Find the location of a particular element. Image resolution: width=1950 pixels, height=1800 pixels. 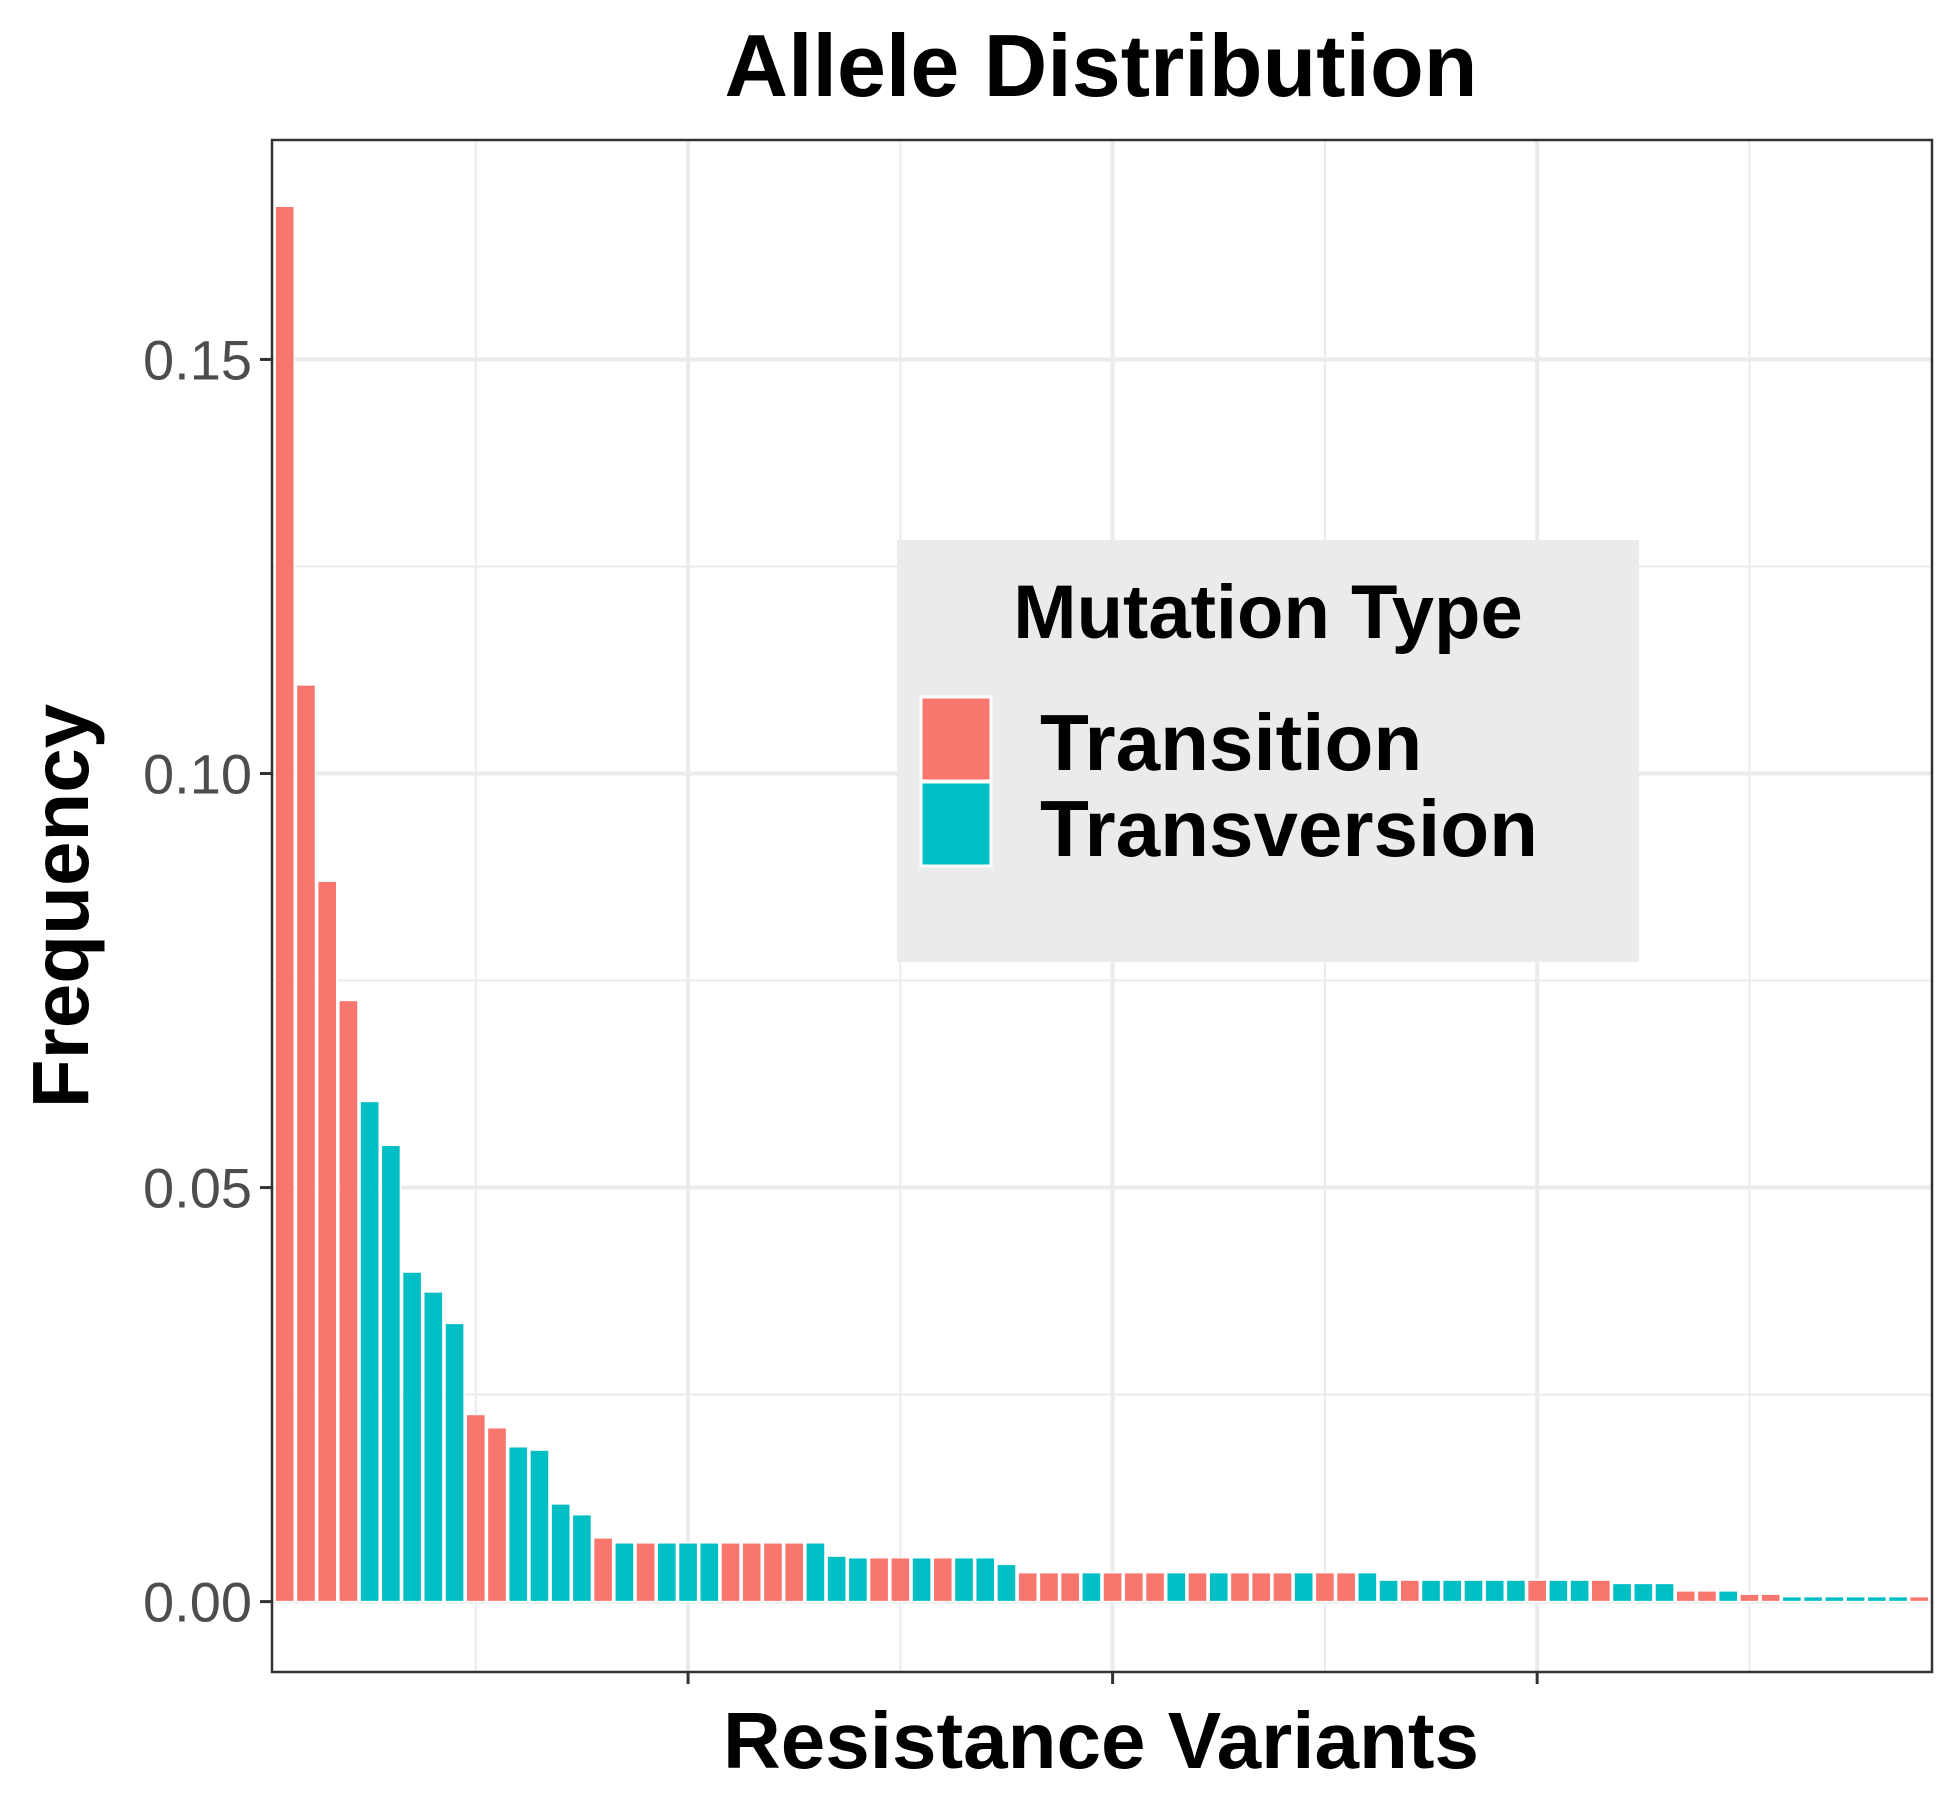

y-axis: 0.00 0.05 0.10 0.15 is located at coordinates (207, 981).